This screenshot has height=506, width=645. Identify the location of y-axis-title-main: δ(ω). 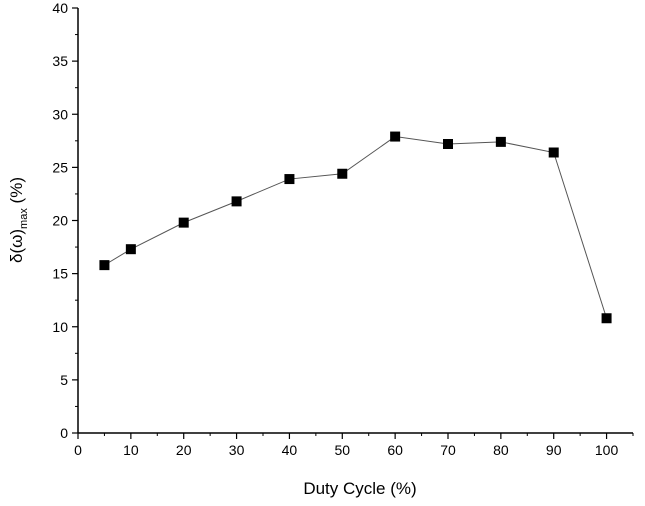
(16, 246).